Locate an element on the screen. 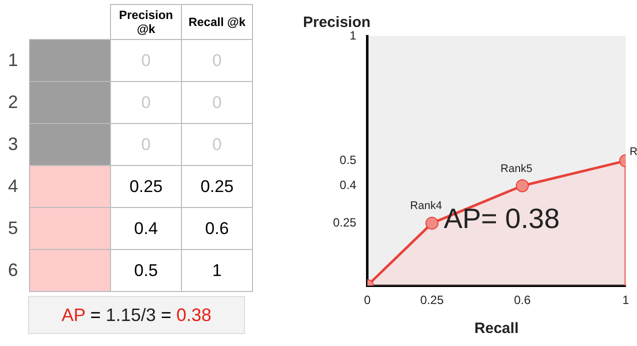 Image resolution: width=637 pixels, height=346 pixels. data-label: 0.6 is located at coordinates (217, 229).